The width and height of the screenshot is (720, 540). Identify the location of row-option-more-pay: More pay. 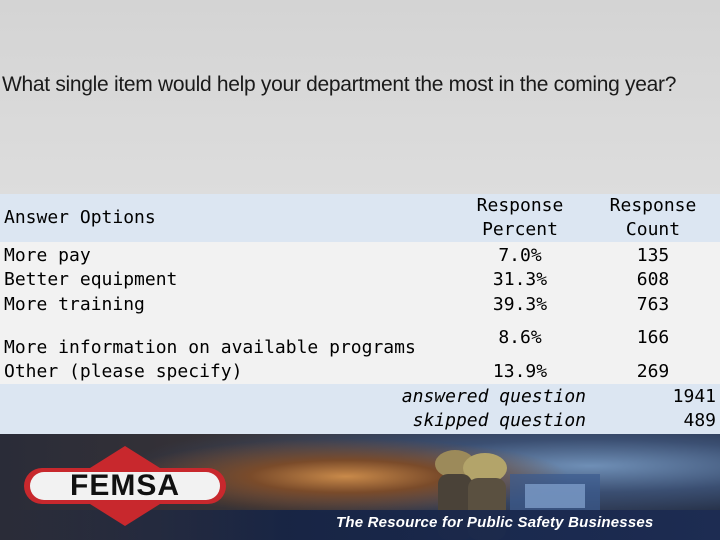
(47, 255).